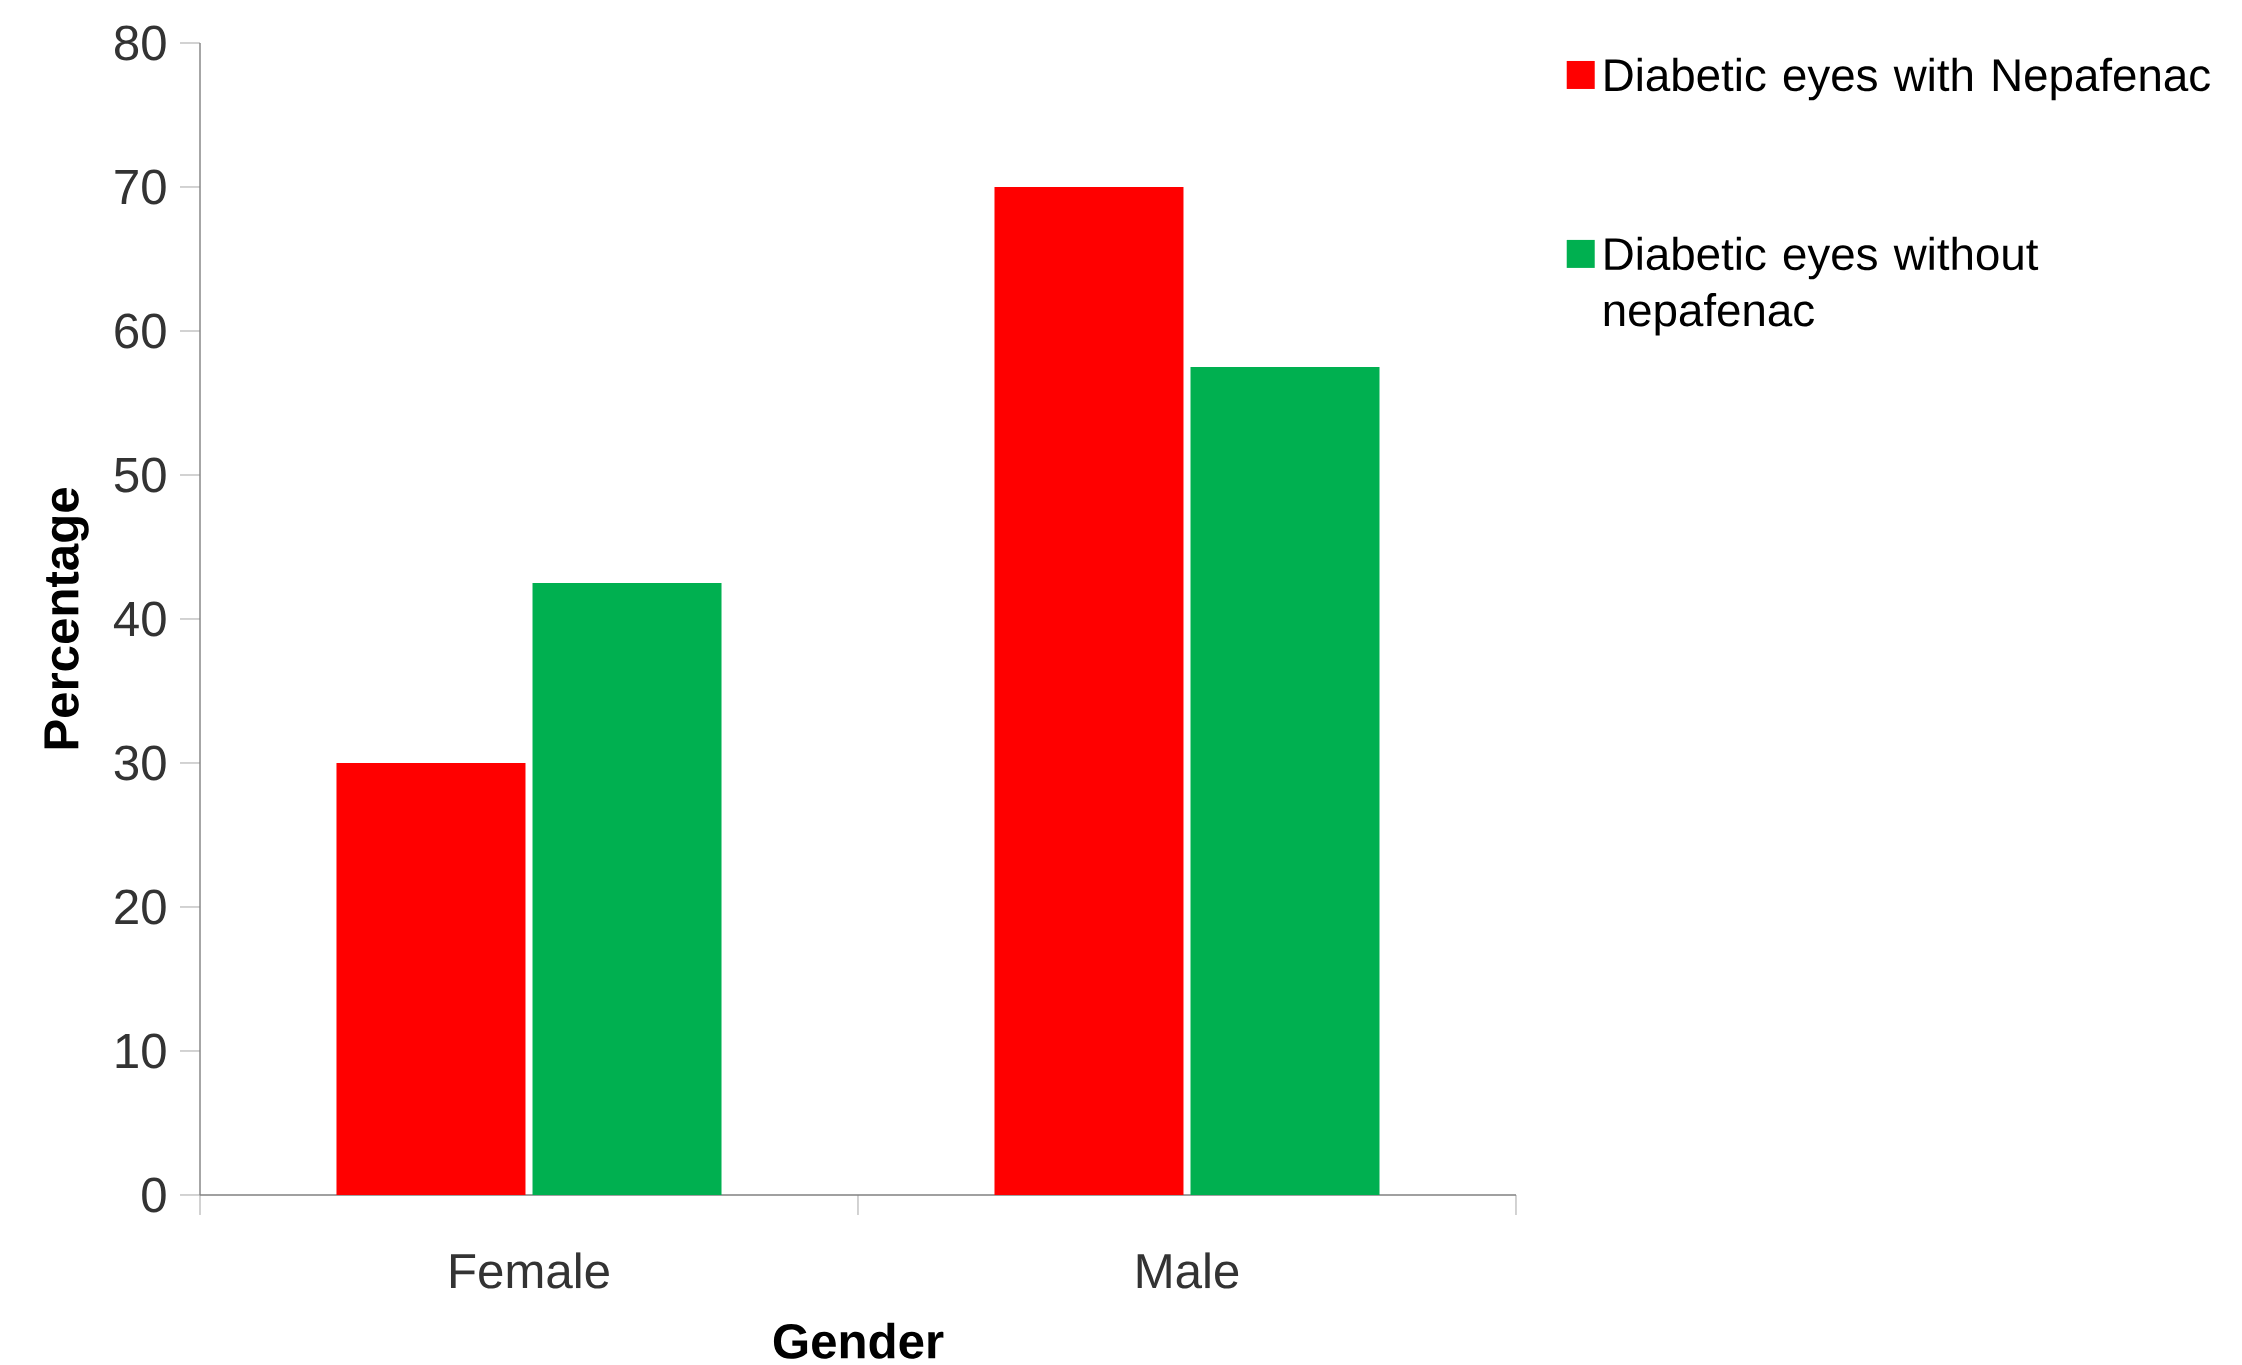  What do you see at coordinates (139, 619) in the screenshot?
I see `y-tick-label: 40` at bounding box center [139, 619].